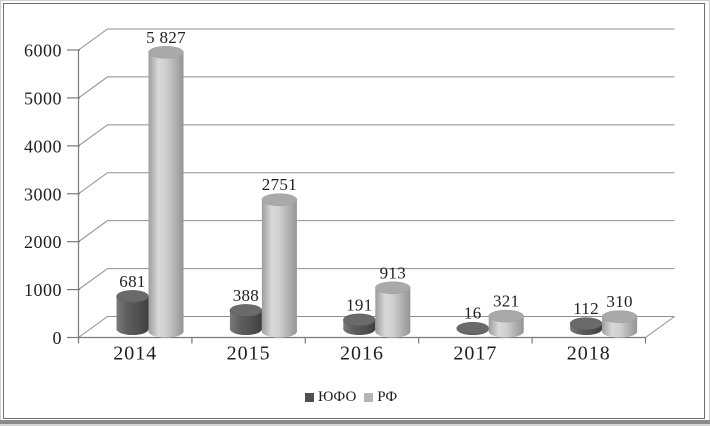  I want to click on bar-ЮФО-2017, so click(472, 328).